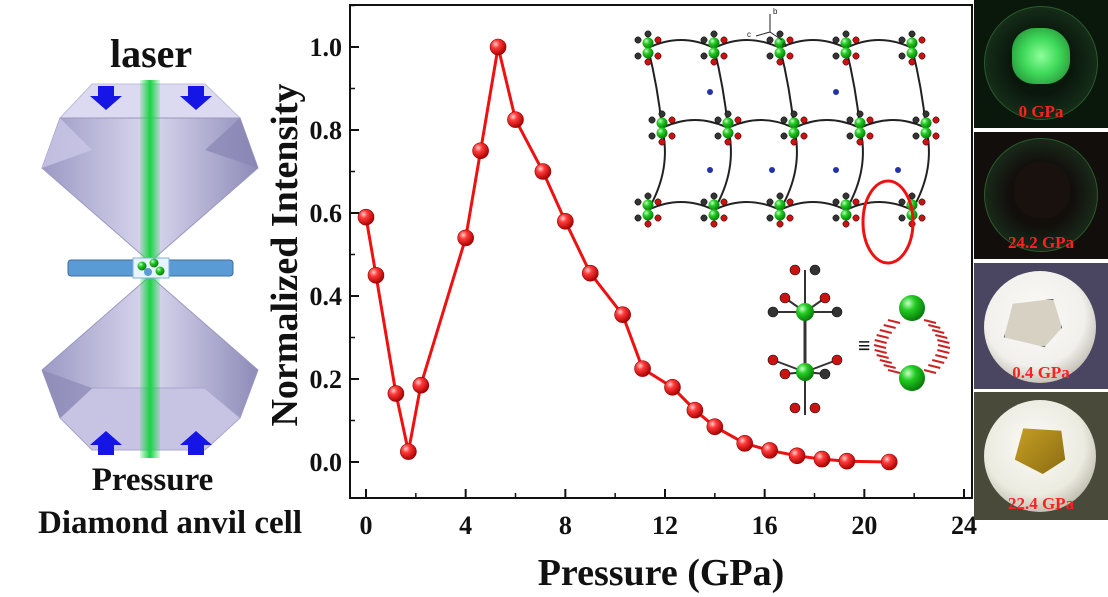  What do you see at coordinates (1041, 503) in the screenshot?
I see `photo-pressure-label: 22.4 GPa` at bounding box center [1041, 503].